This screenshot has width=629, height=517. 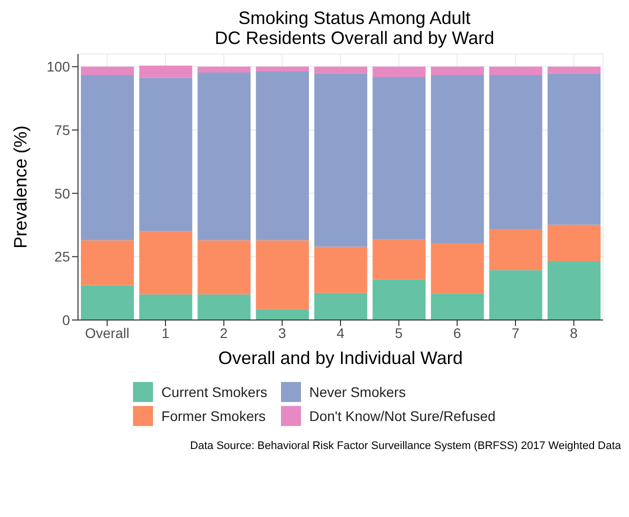 I want to click on x-tick-label: 8, so click(x=574, y=332).